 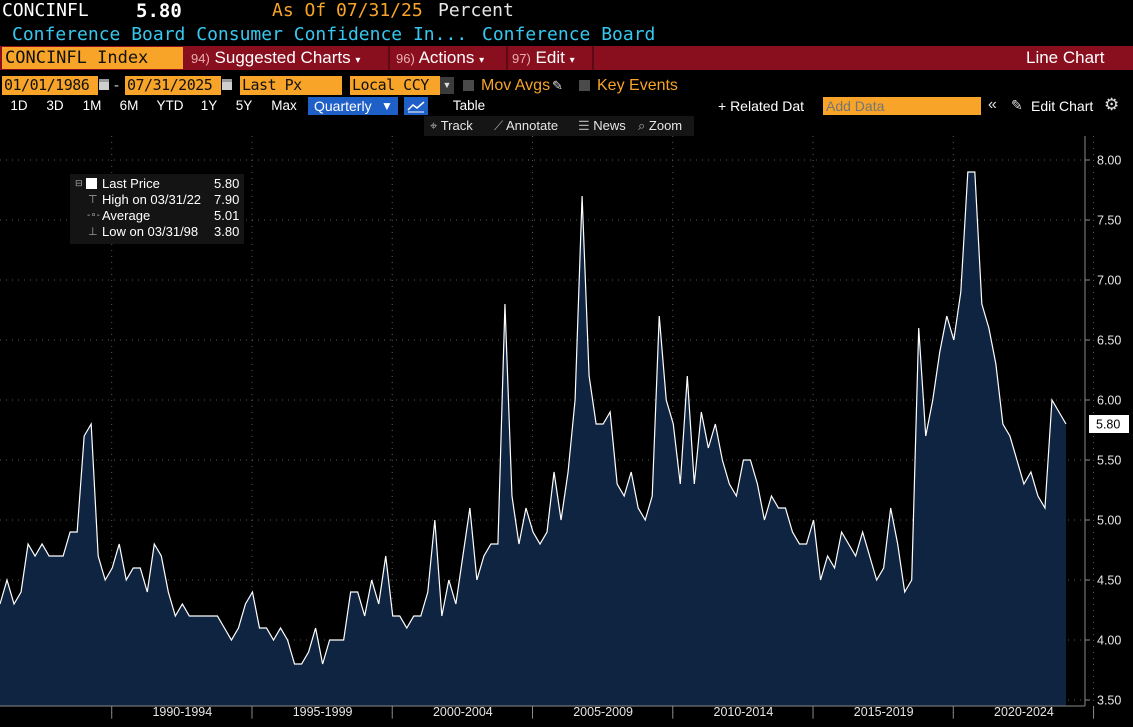 What do you see at coordinates (609, 125) in the screenshot?
I see `news-label: News` at bounding box center [609, 125].